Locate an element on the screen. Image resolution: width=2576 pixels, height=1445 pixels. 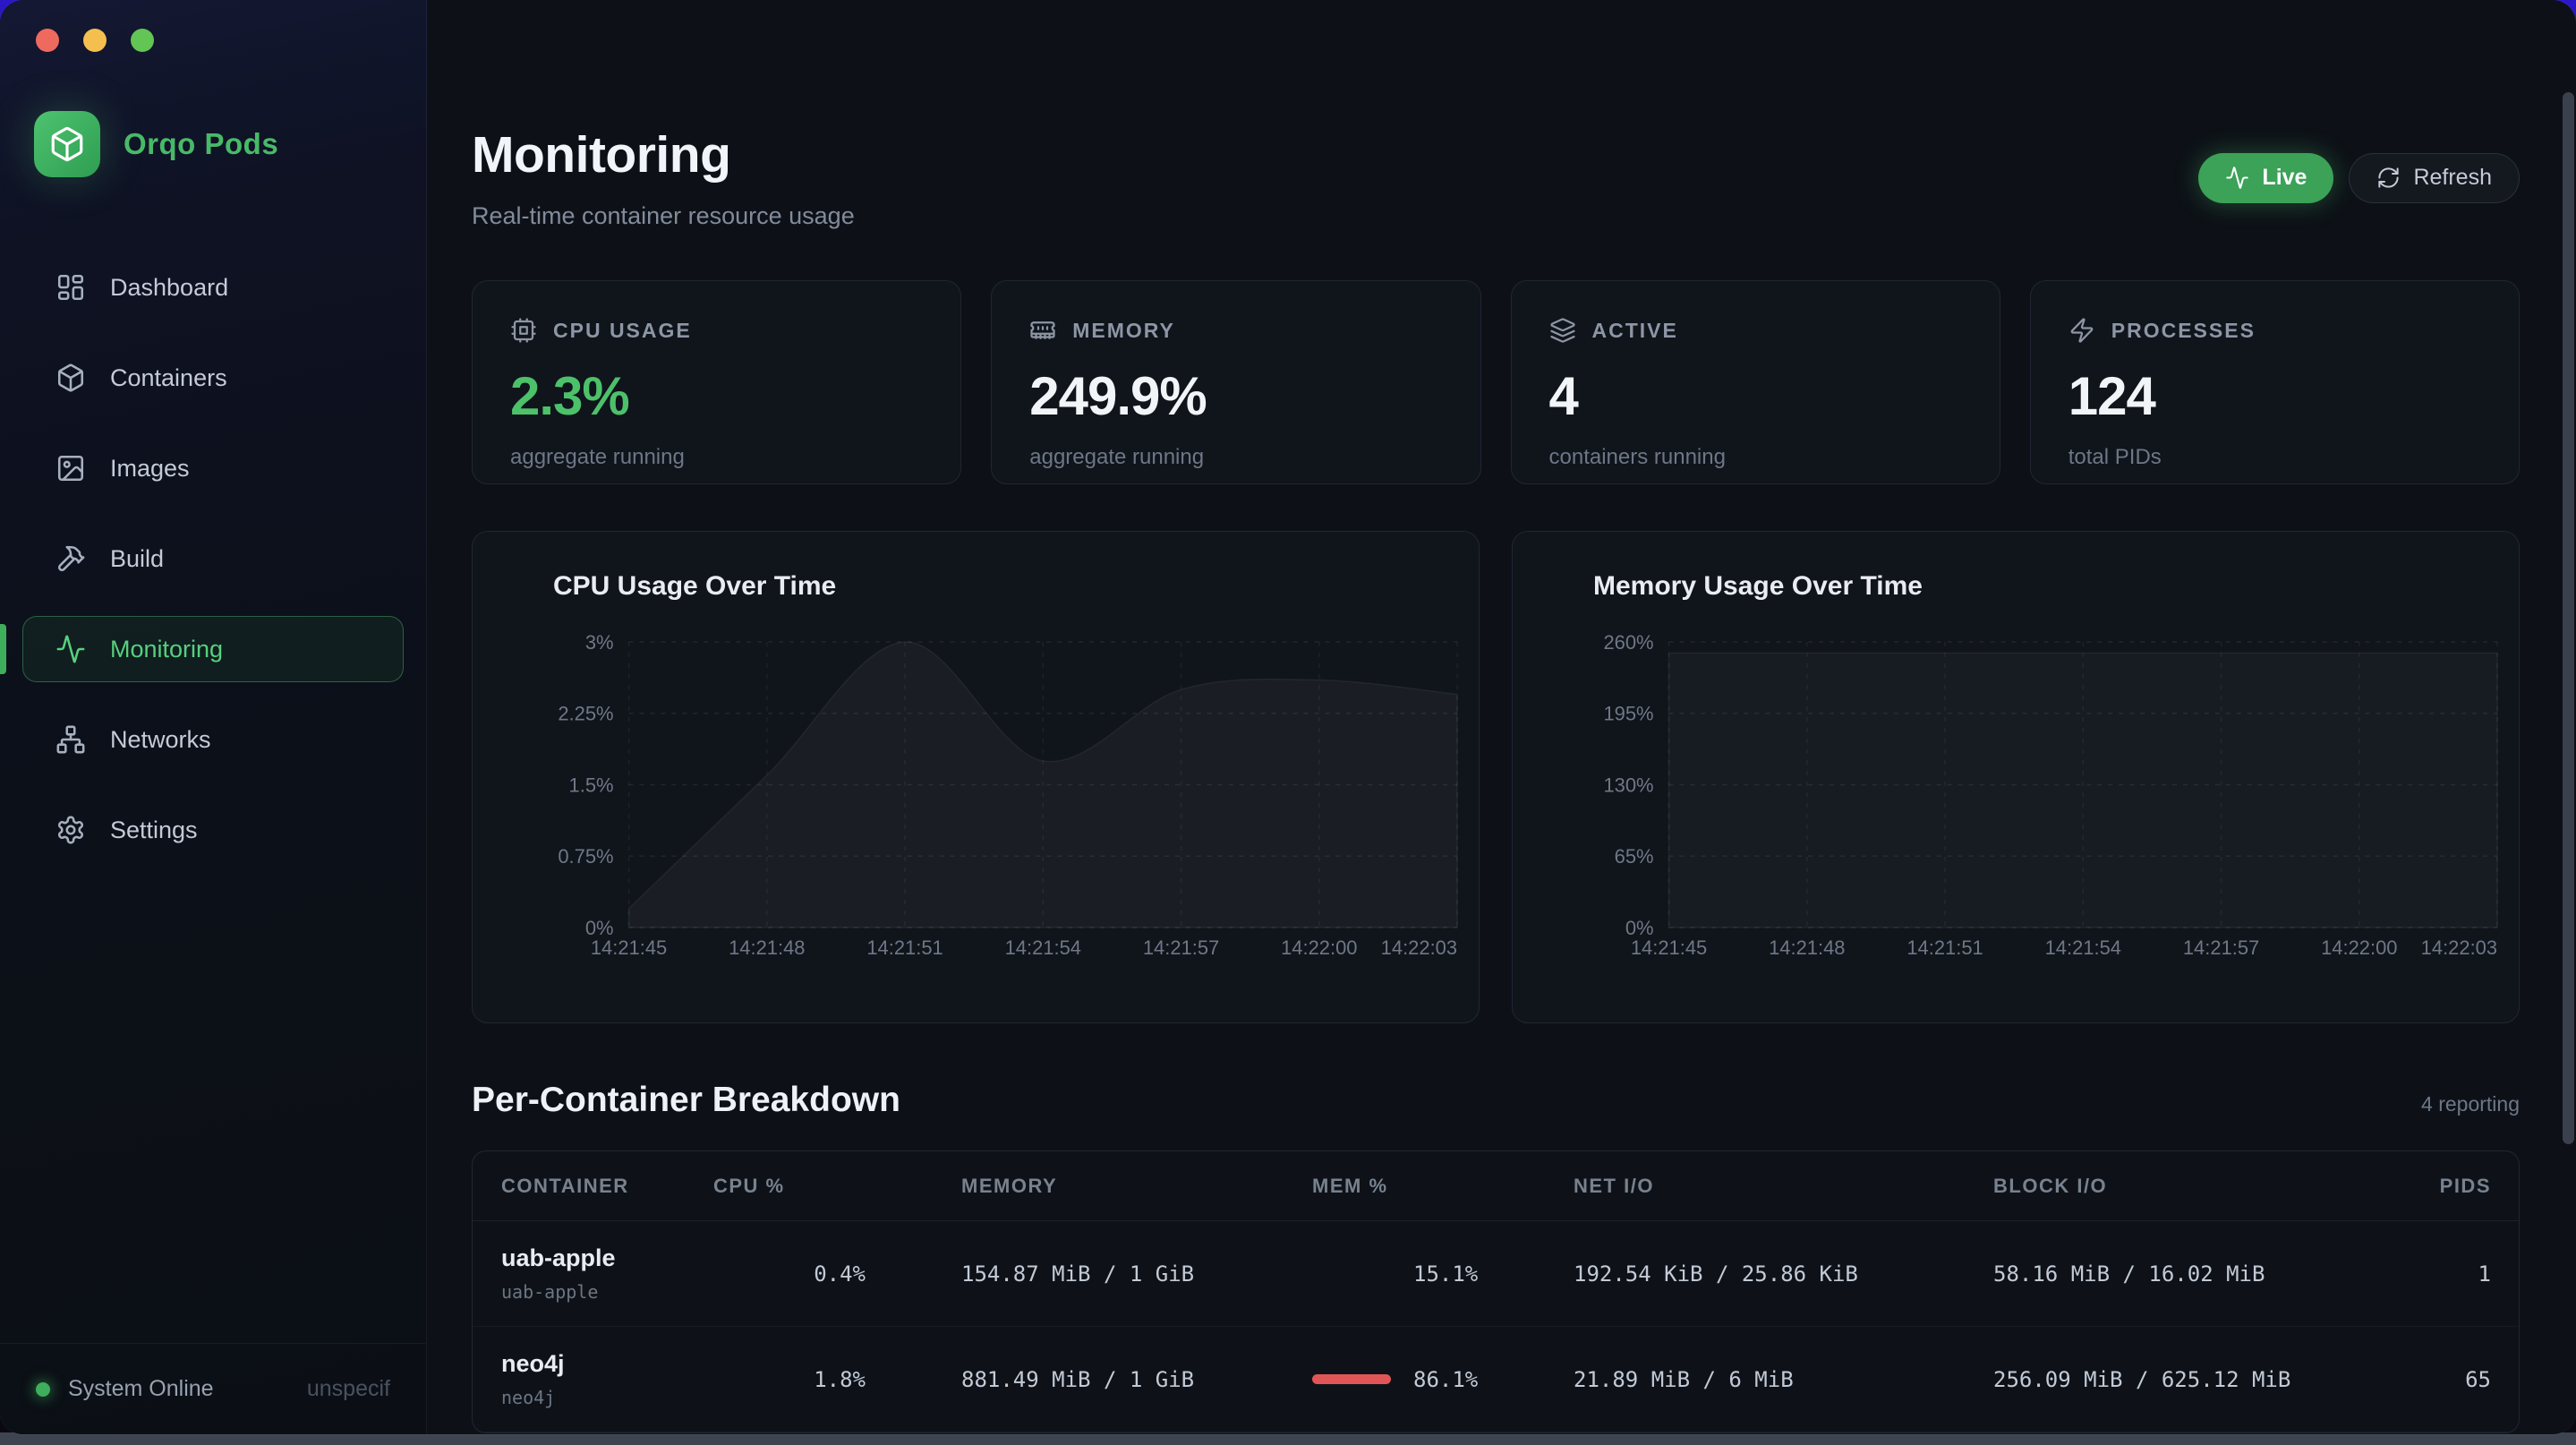
refresh-icon is located at coordinates (2388, 178).